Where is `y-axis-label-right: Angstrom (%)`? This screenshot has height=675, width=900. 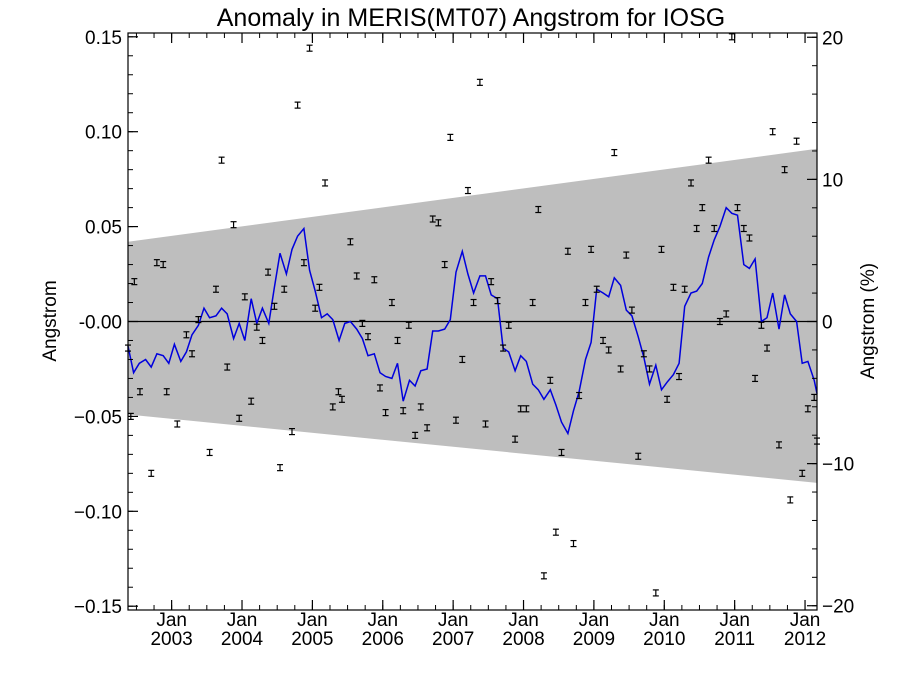 y-axis-label-right: Angstrom (%) is located at coordinates (868, 321).